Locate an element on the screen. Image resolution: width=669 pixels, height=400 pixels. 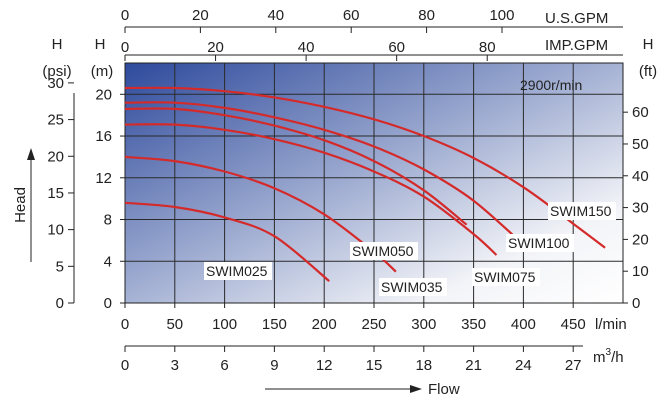
usgpm-axis-label: U.S.GPM is located at coordinates (576, 18).